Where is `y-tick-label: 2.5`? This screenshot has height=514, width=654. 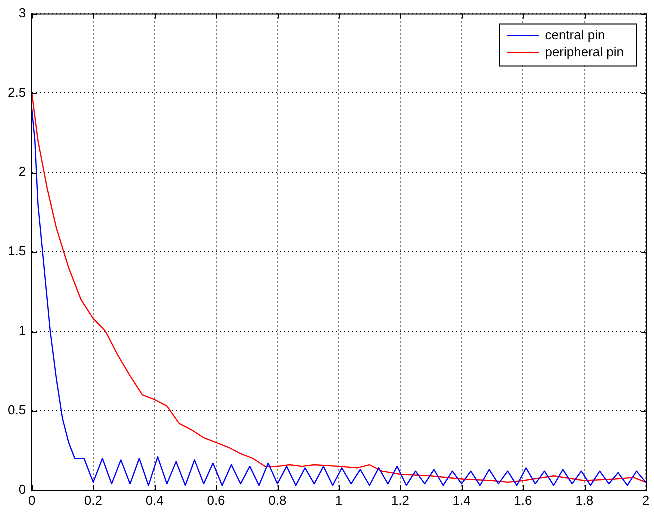
y-tick-label: 2.5 is located at coordinates (17, 92).